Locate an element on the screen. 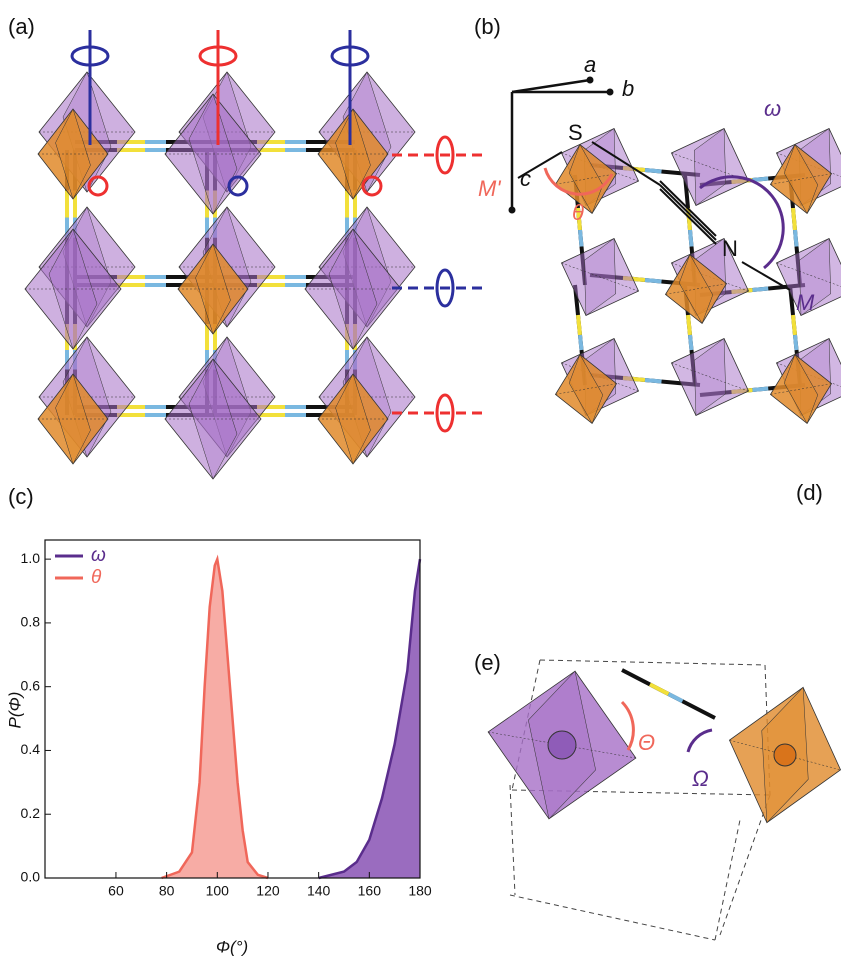  y-tick-label: 0.4 is located at coordinates (31, 749).